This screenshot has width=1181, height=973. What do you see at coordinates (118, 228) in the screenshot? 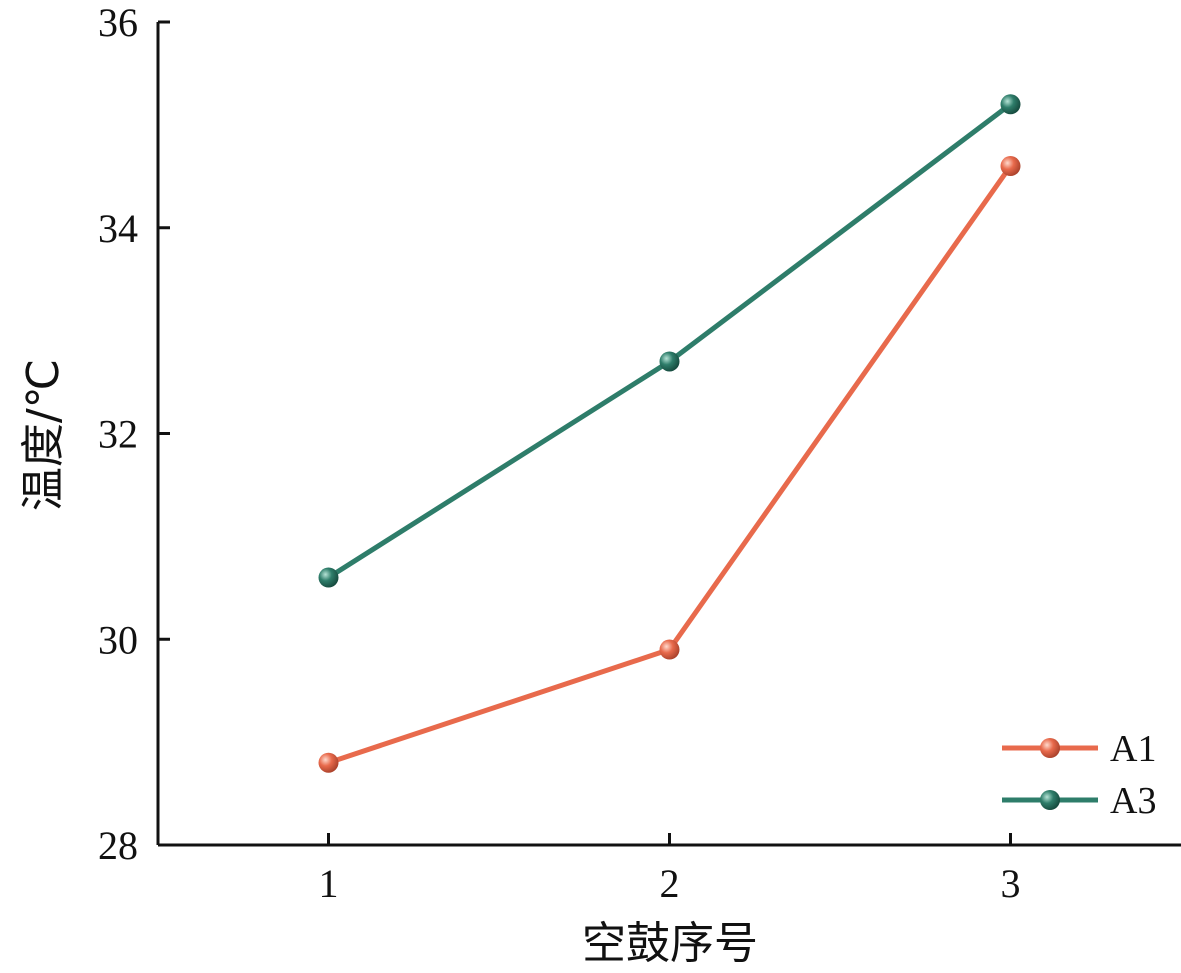
I see `y-tick-label: 34` at bounding box center [118, 228].